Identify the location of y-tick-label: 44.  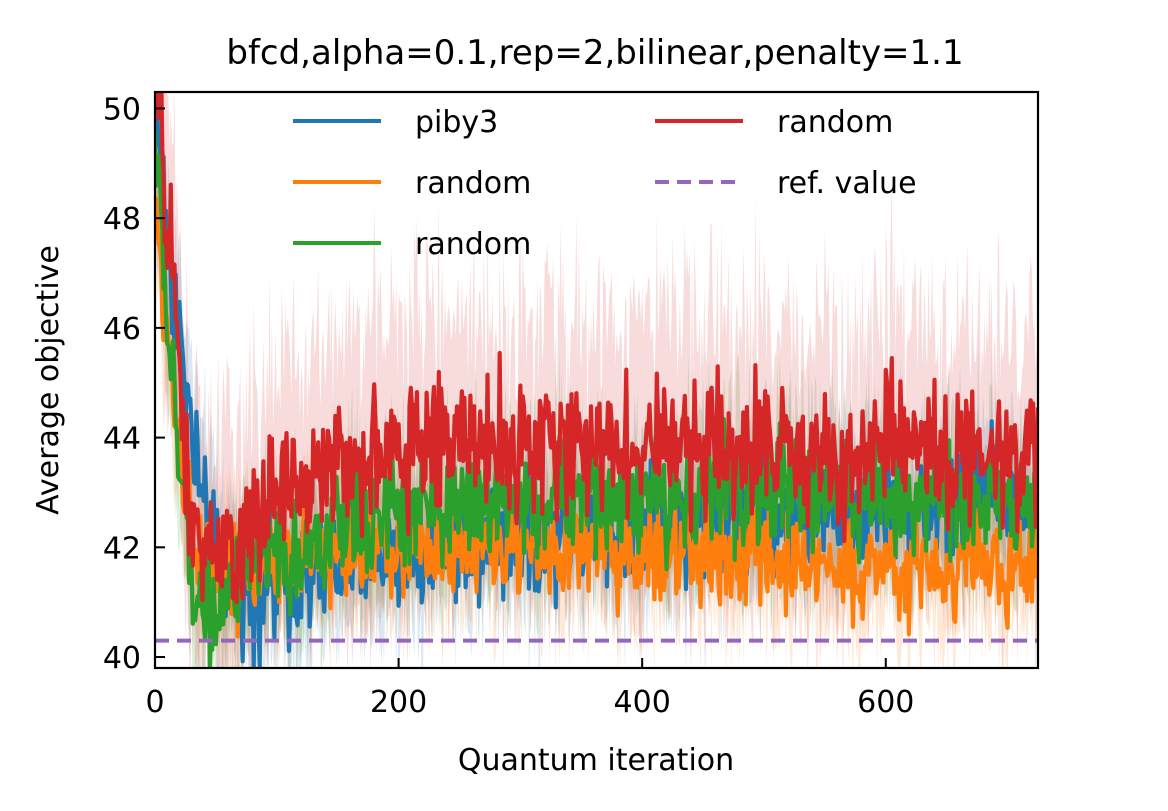
(122, 439).